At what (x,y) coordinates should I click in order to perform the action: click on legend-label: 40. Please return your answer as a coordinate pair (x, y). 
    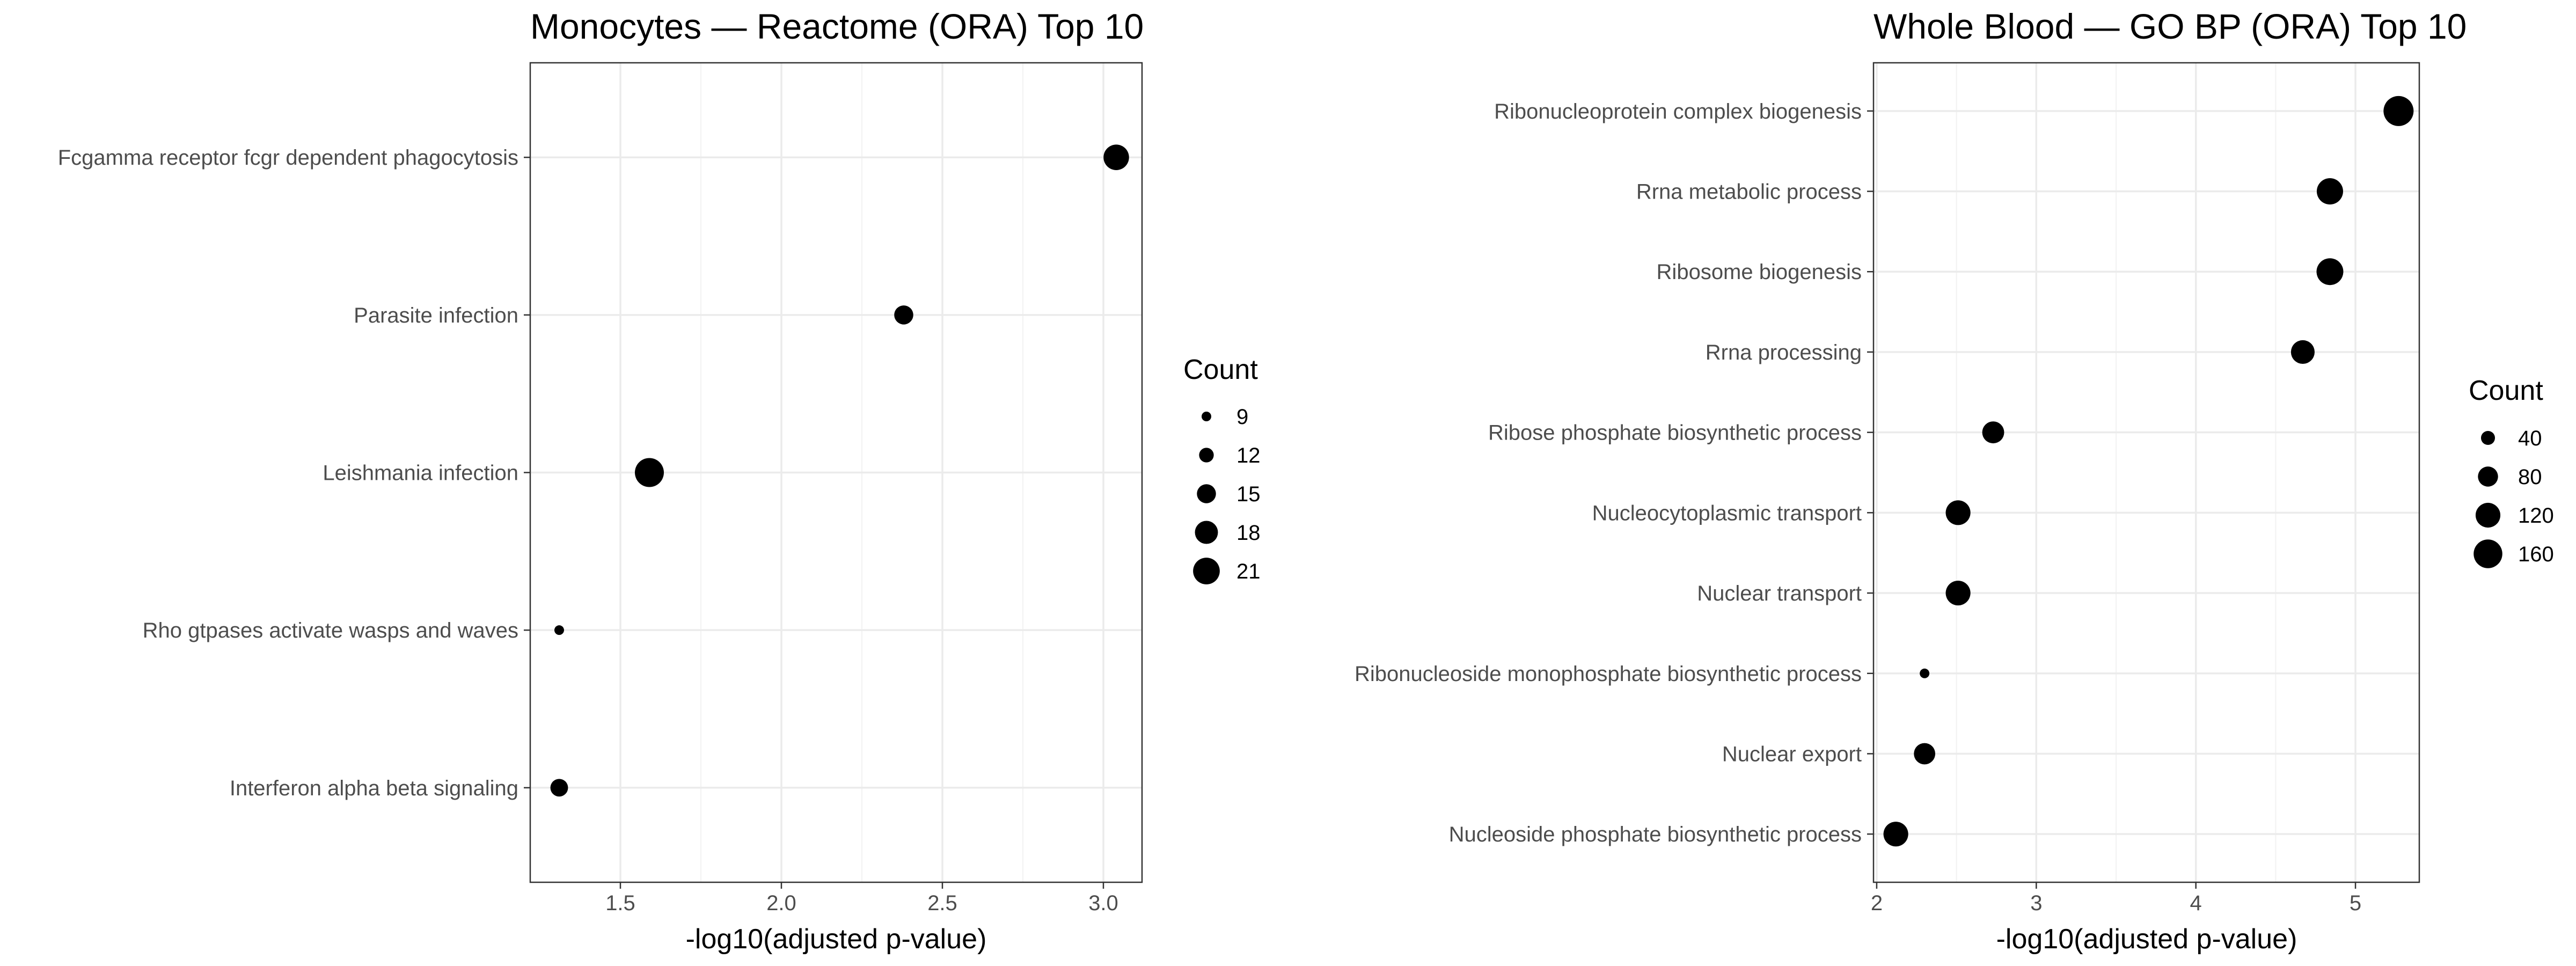
    Looking at the image, I should click on (2530, 438).